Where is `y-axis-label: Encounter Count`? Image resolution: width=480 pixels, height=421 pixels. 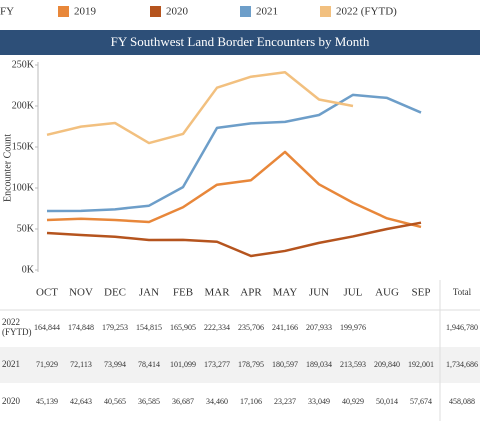
y-axis-label: Encounter Count is located at coordinates (7, 168).